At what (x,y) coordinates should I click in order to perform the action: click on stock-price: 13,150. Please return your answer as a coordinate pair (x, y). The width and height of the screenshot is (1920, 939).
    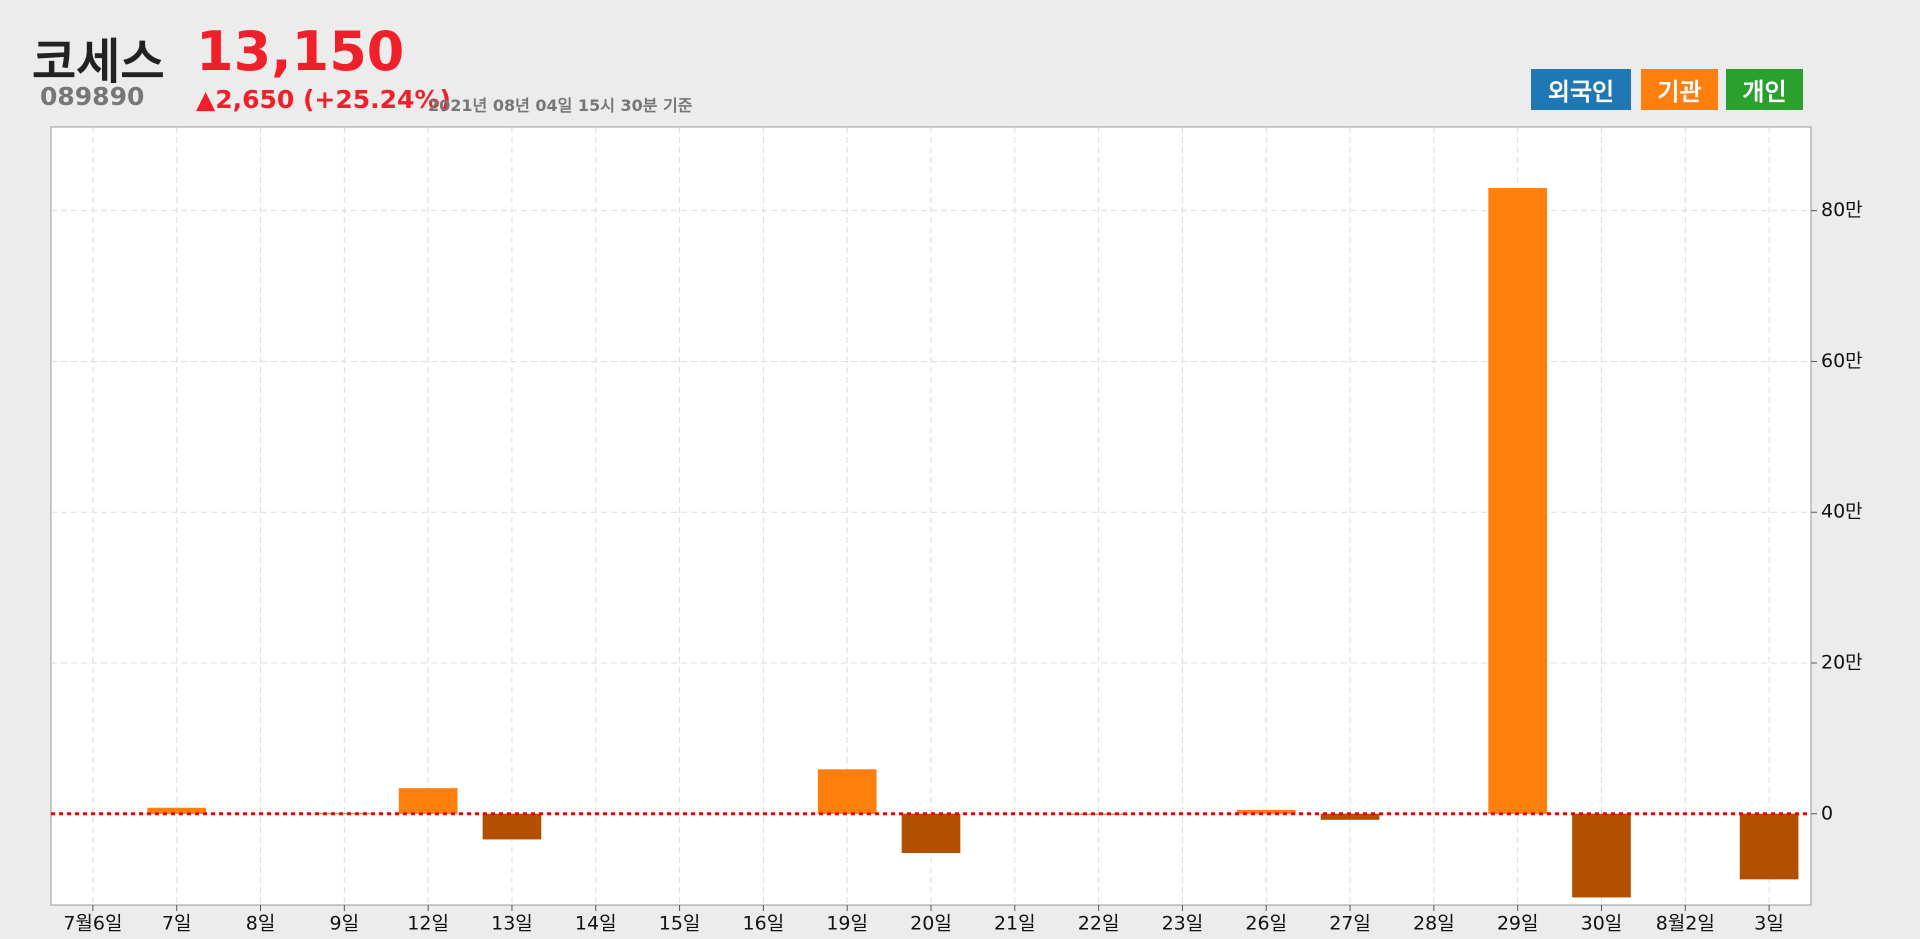
    Looking at the image, I should click on (300, 51).